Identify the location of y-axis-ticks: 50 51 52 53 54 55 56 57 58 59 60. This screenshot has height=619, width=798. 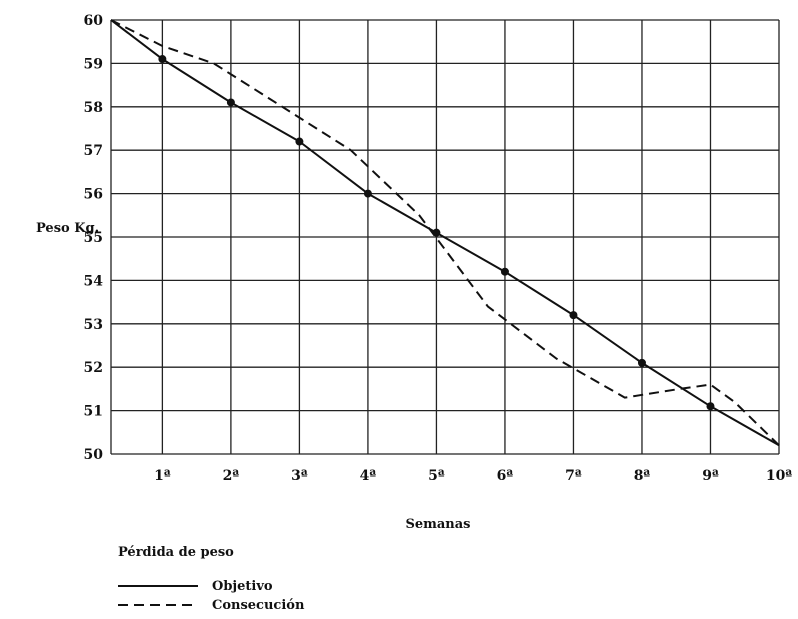
(94, 238).